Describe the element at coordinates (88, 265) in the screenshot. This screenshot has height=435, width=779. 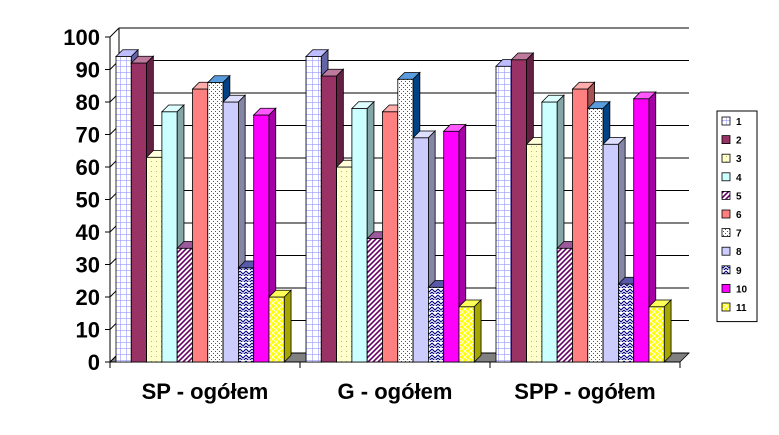
I see `y-tick-label: 30` at that location.